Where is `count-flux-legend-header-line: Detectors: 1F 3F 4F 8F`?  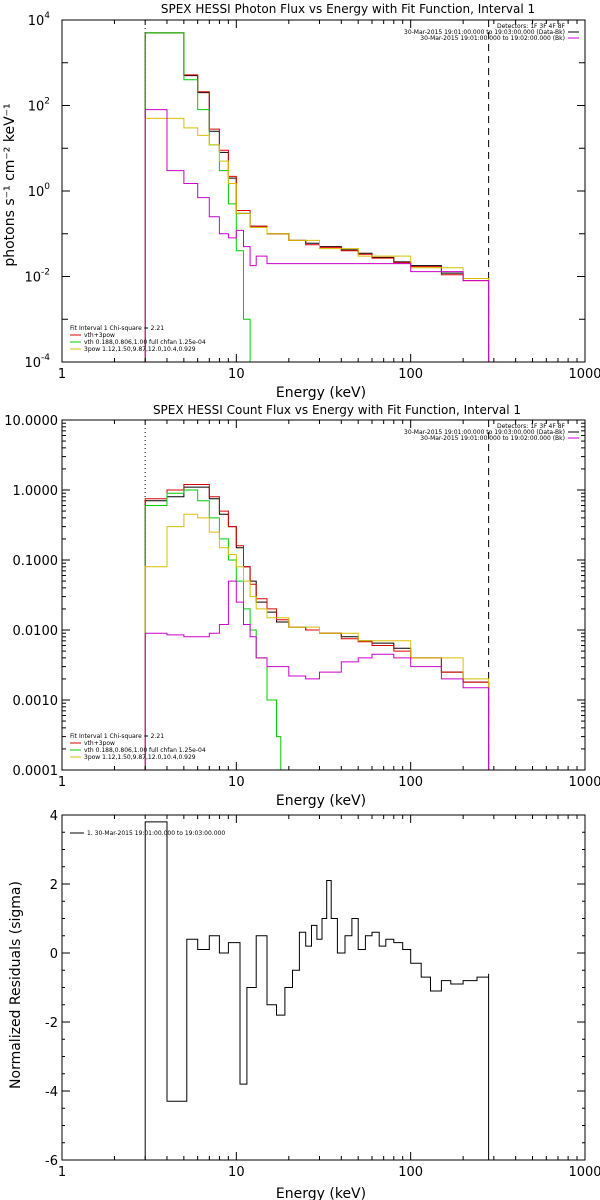
count-flux-legend-header-line: Detectors: 1F 3F 4F 8F is located at coordinates (531, 426).